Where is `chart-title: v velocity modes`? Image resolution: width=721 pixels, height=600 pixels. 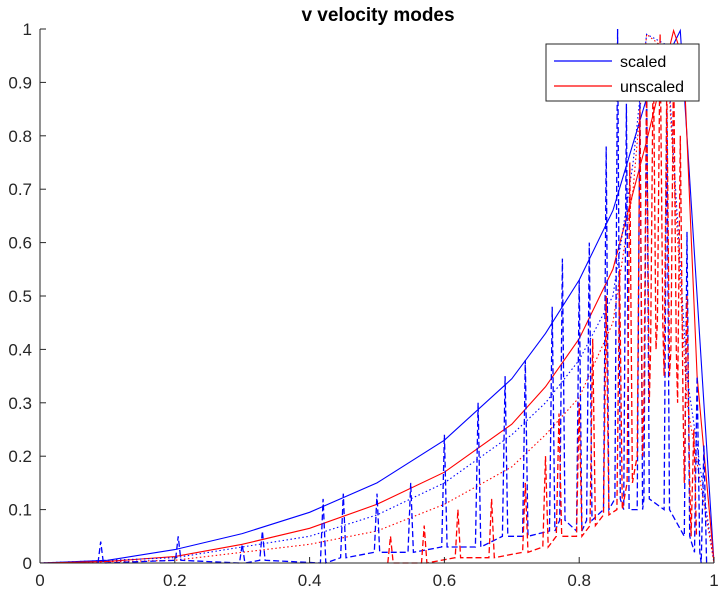
chart-title: v velocity modes is located at coordinates (377, 15).